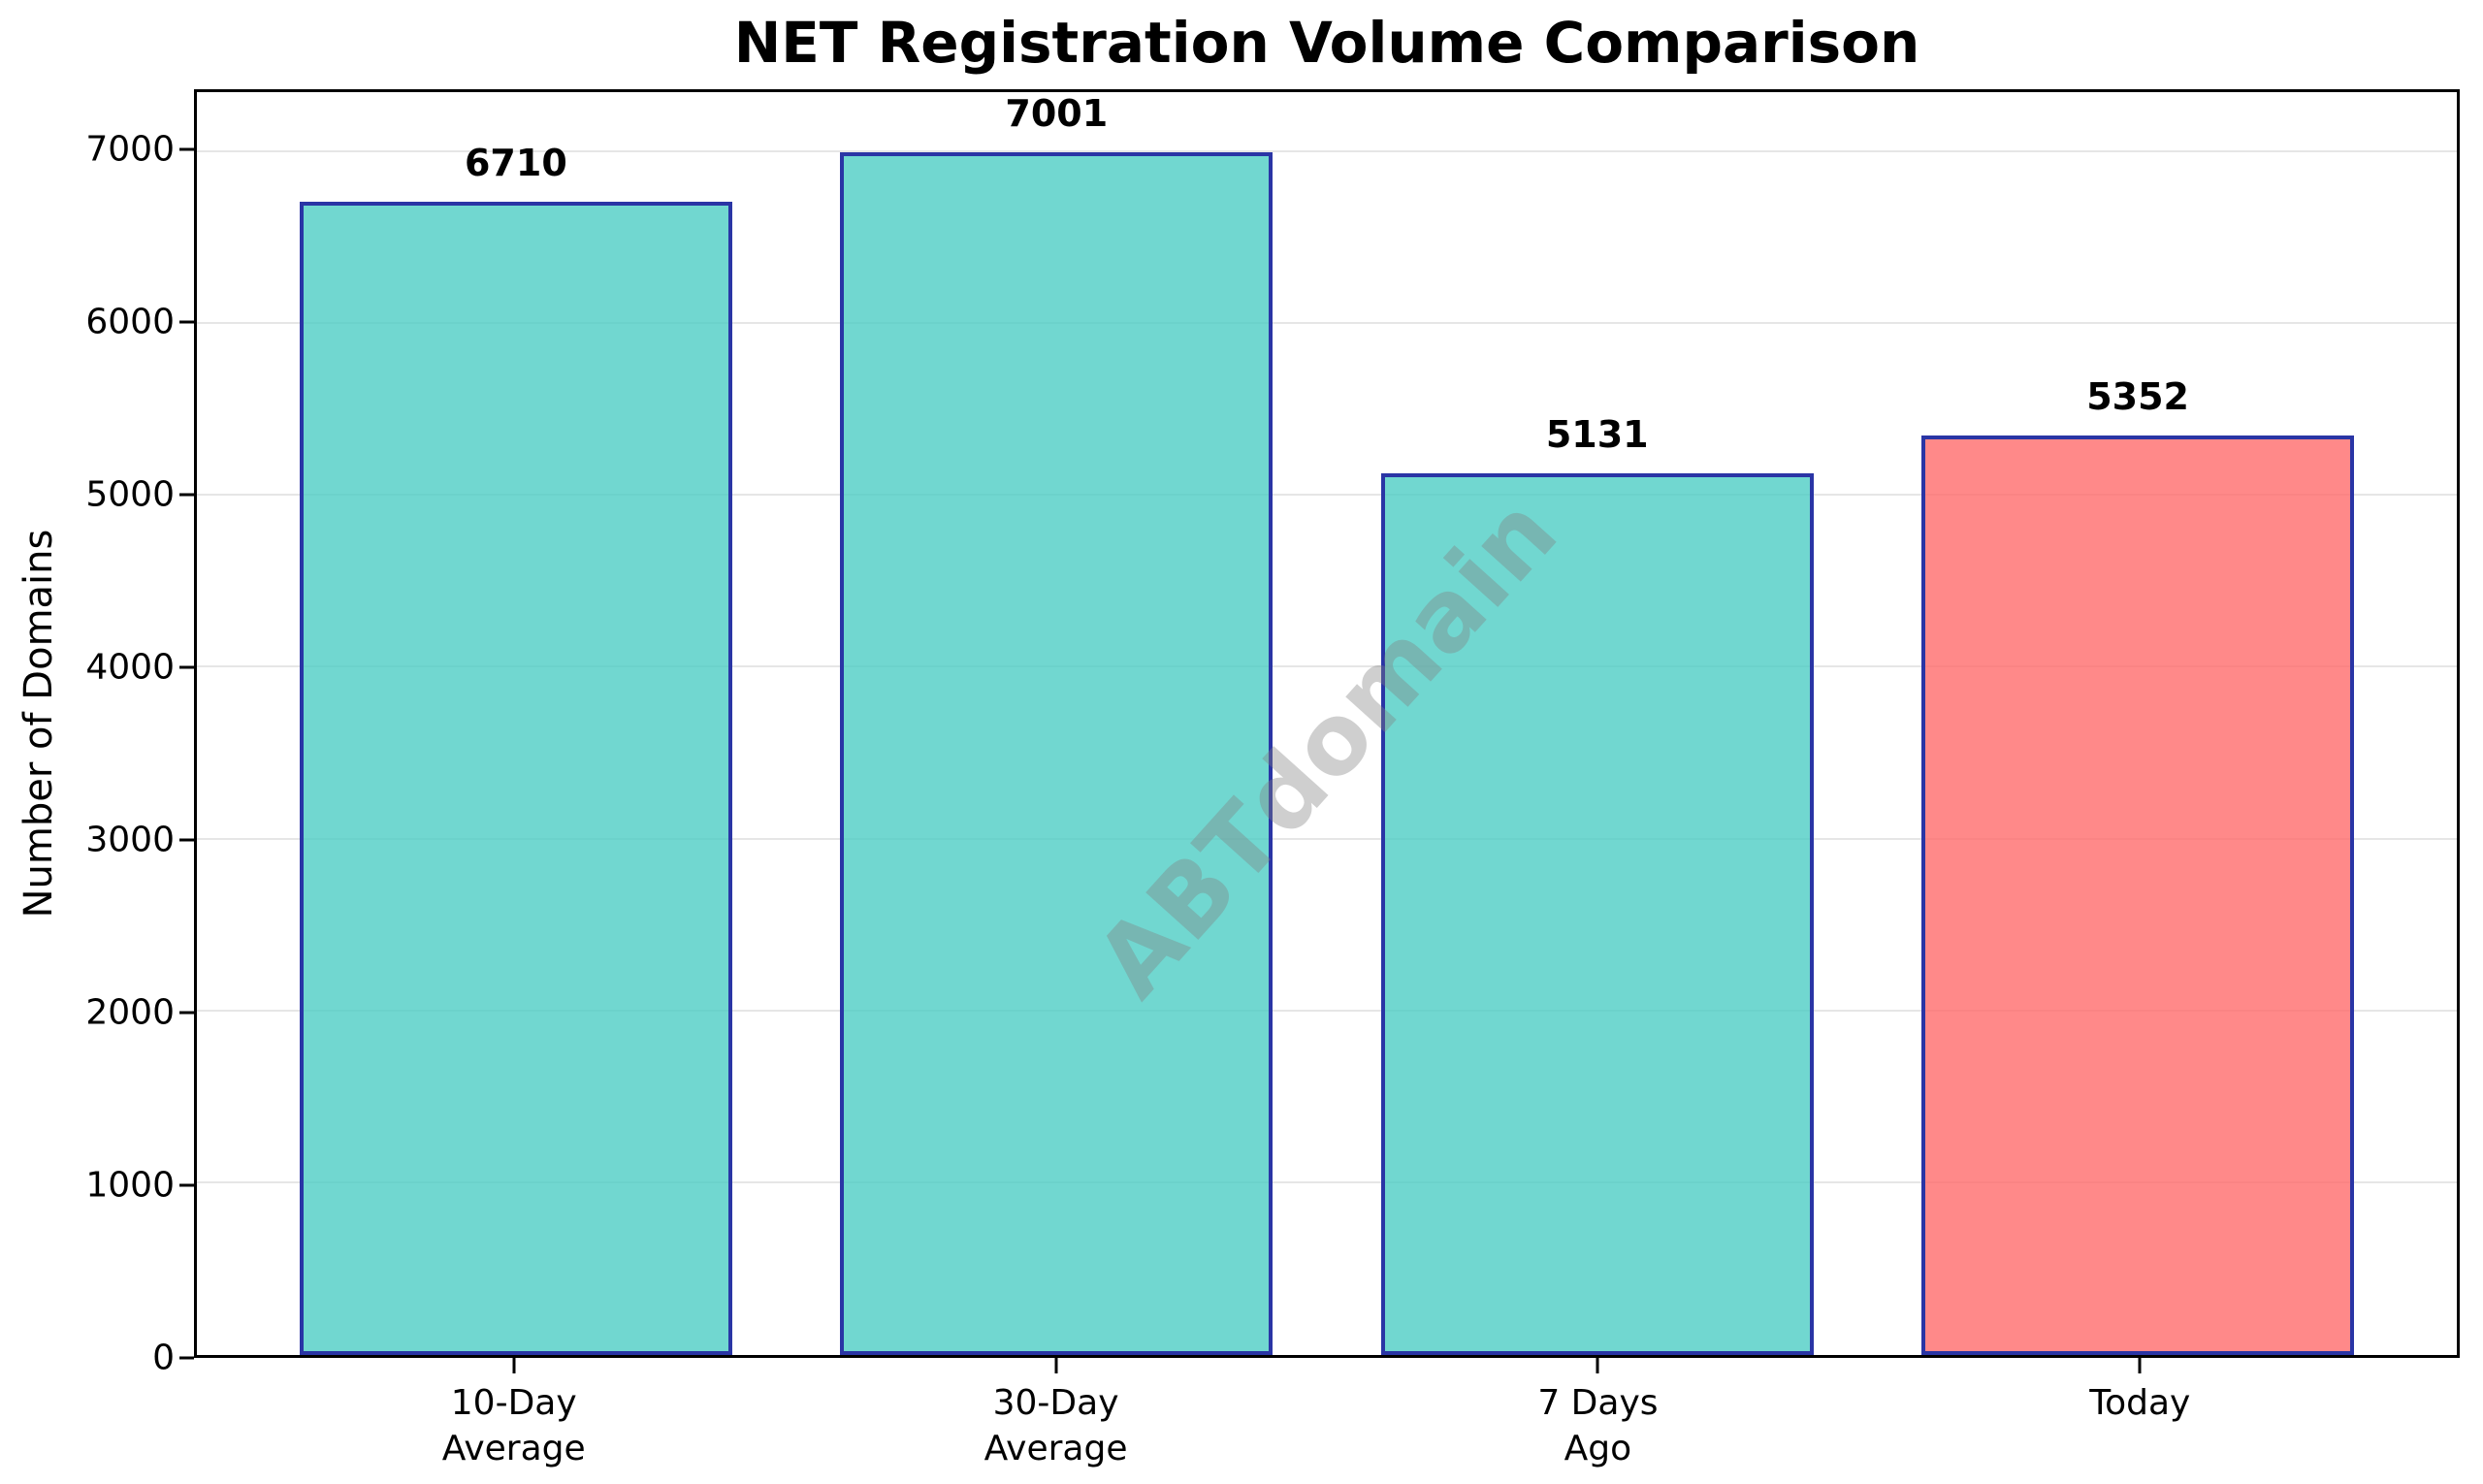  What do you see at coordinates (1598, 1425) in the screenshot?
I see `x-tick-label: 7 Days Ago` at bounding box center [1598, 1425].